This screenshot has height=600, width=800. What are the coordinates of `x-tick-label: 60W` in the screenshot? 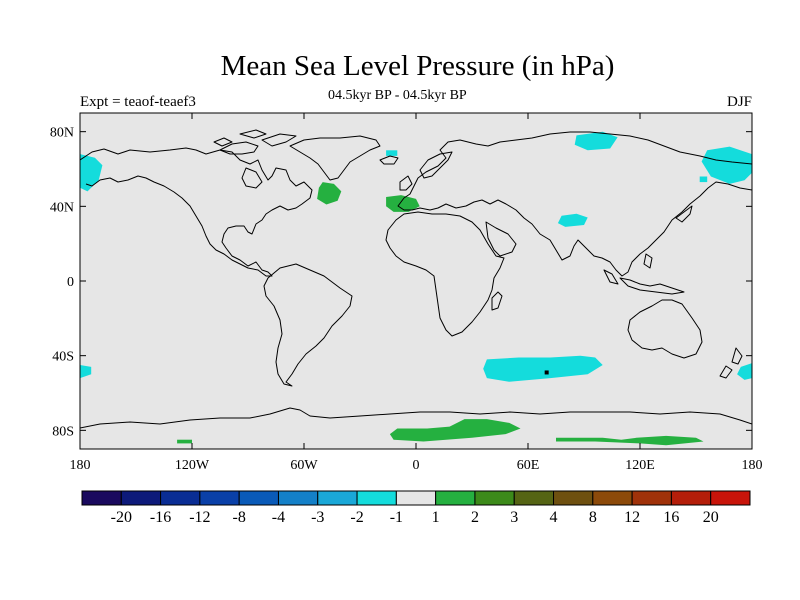 It's located at (304, 465).